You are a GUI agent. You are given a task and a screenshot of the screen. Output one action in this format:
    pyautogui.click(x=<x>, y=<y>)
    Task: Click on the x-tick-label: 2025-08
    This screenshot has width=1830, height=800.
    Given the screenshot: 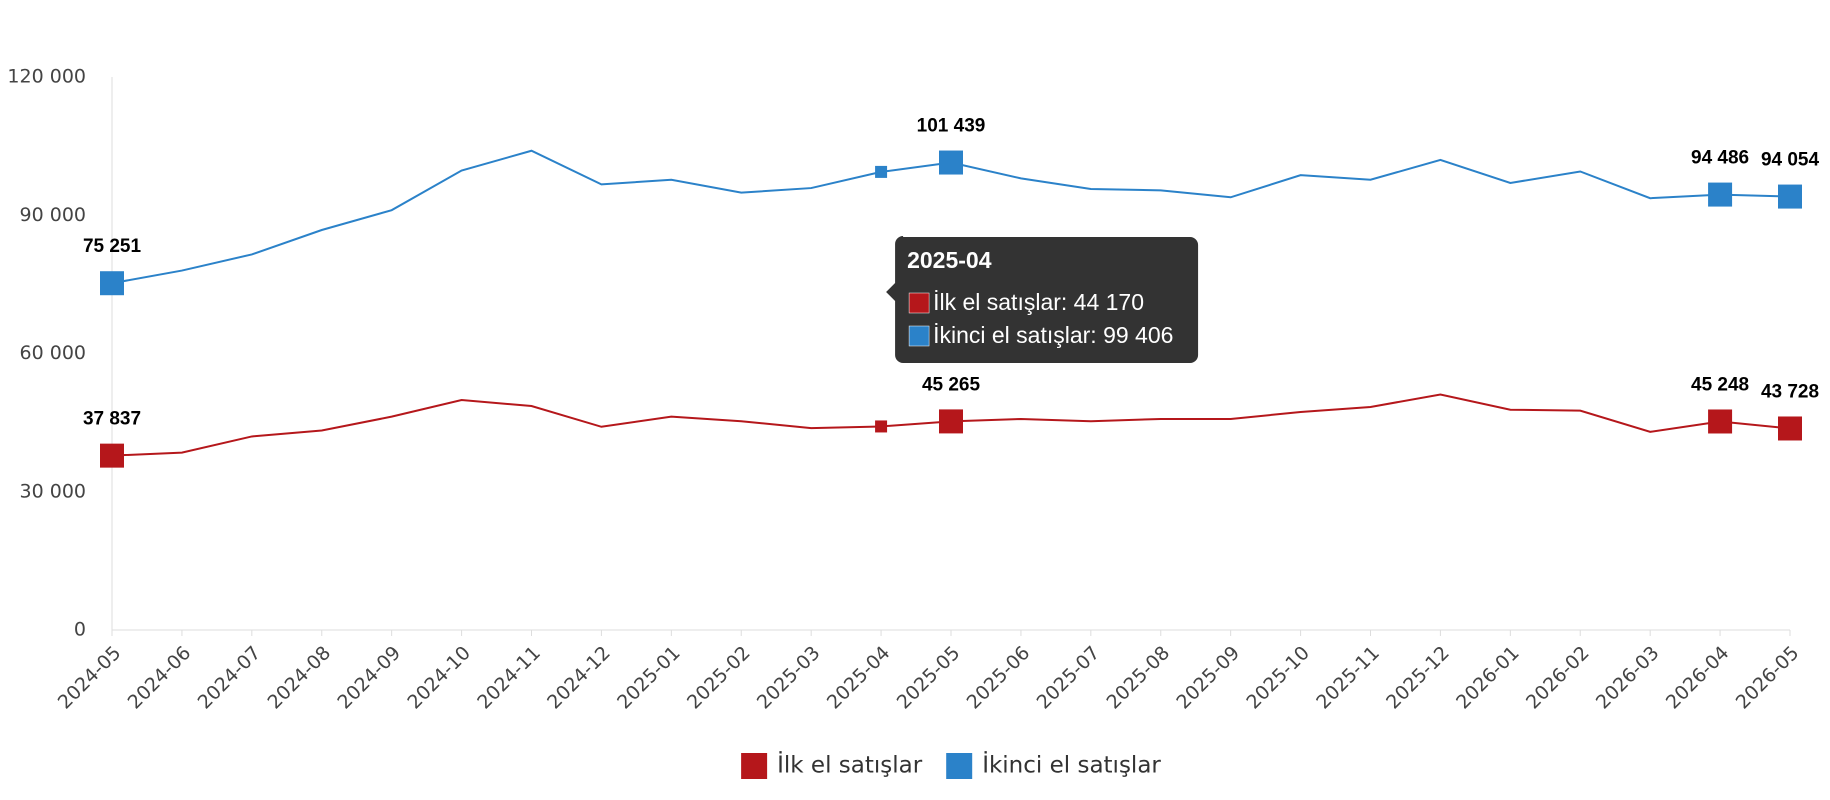 What is the action you would take?
    pyautogui.click(x=1138, y=678)
    